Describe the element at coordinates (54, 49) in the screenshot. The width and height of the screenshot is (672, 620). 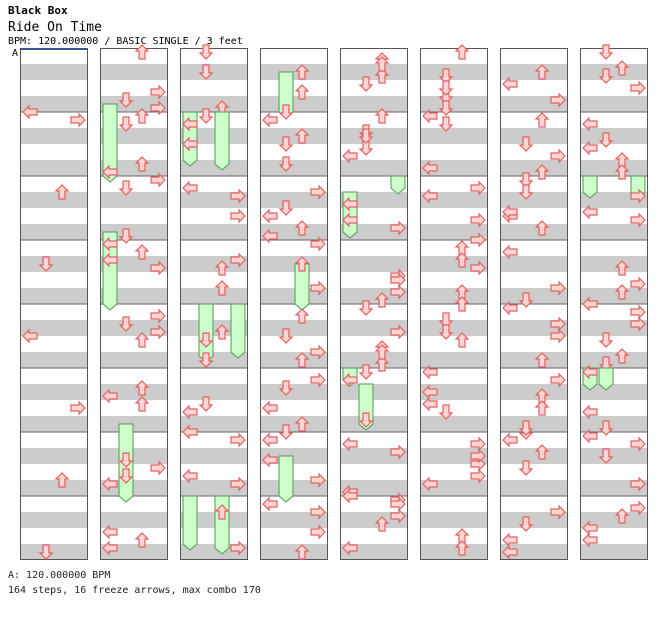
I see `bpm-marker-line` at that location.